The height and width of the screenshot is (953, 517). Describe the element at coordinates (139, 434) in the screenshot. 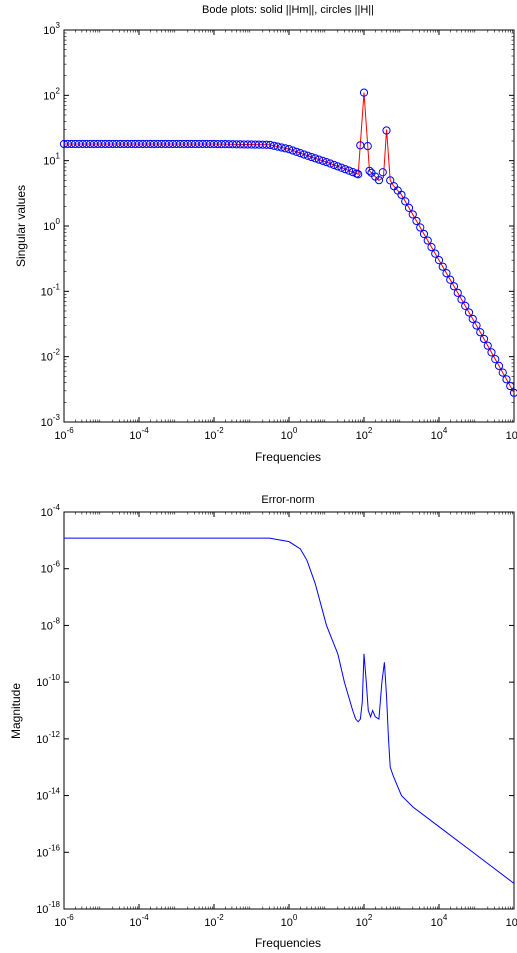

I see `bode-xtick-label: 10⁻⁴` at that location.